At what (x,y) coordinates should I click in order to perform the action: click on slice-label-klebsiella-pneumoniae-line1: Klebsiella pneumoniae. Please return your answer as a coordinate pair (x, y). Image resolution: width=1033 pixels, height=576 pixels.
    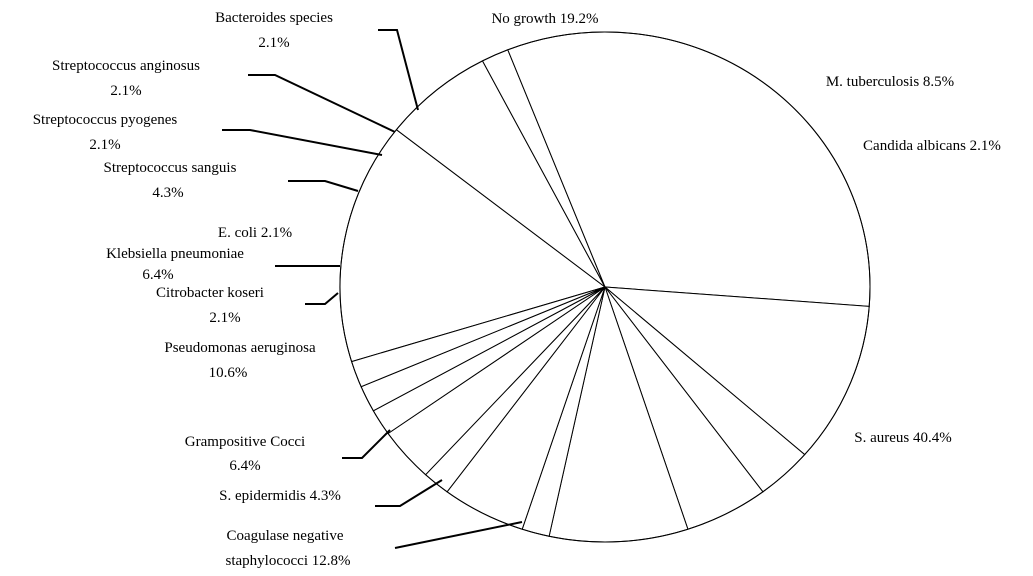
    Looking at the image, I should click on (175, 254).